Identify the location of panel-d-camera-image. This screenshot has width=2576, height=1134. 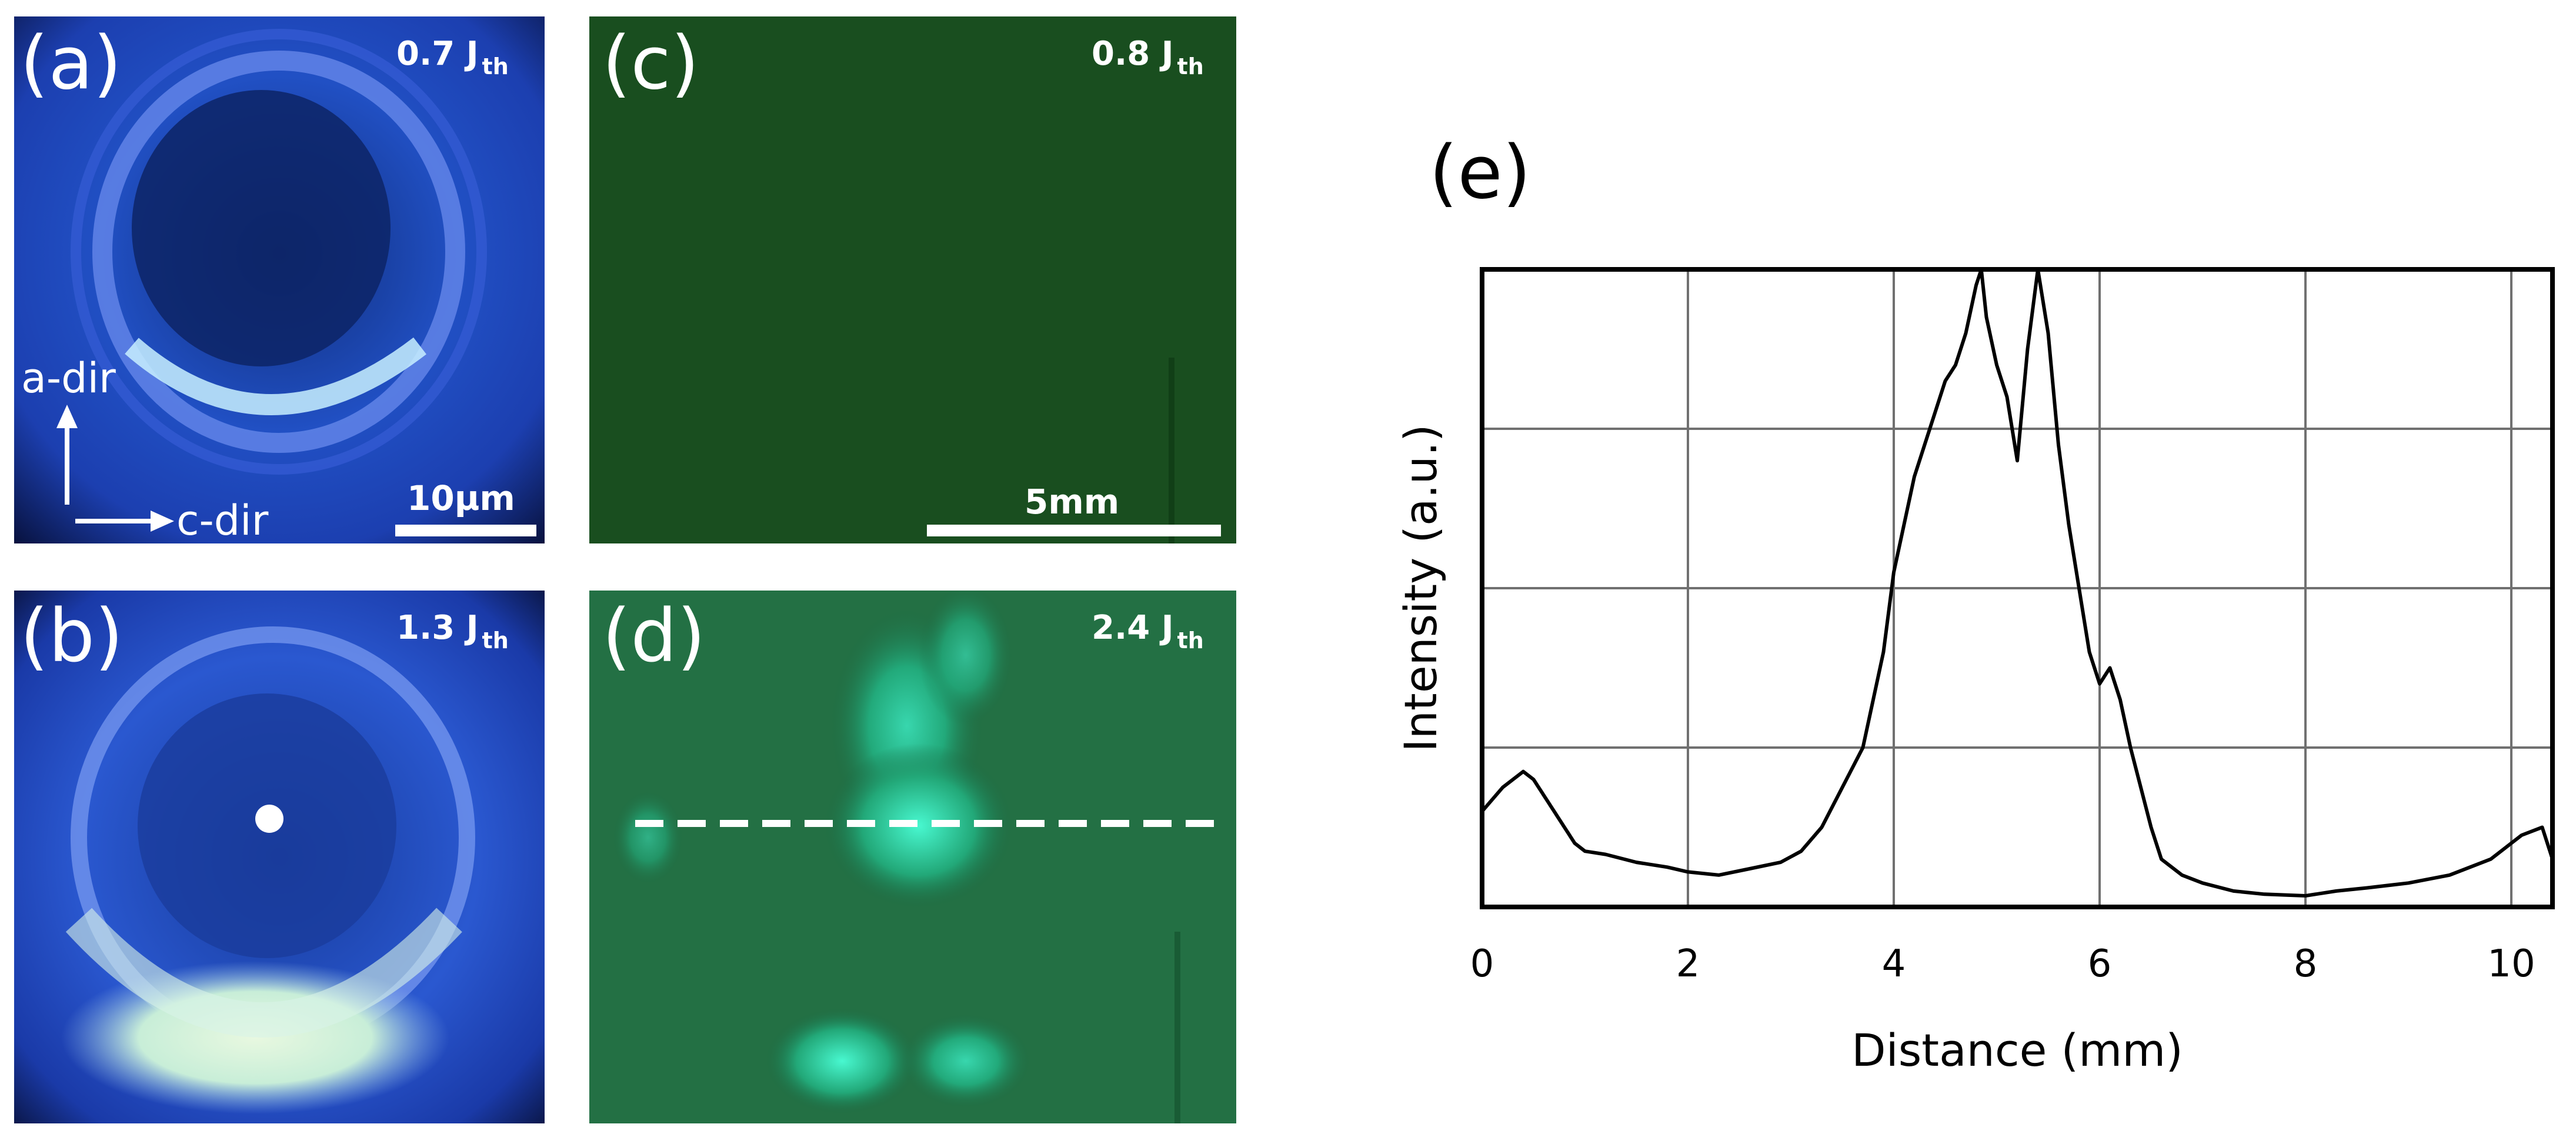
(912, 857).